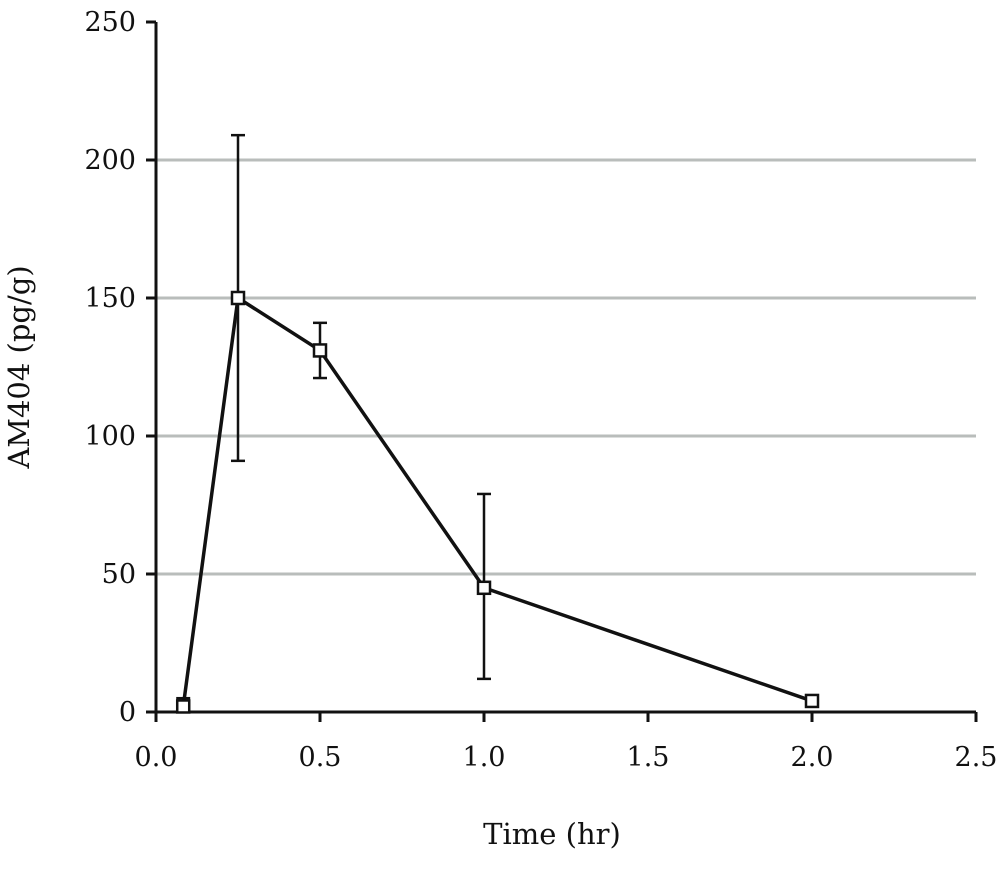  Describe the element at coordinates (648, 757) in the screenshot. I see `x-tick-label: 1.5` at that location.